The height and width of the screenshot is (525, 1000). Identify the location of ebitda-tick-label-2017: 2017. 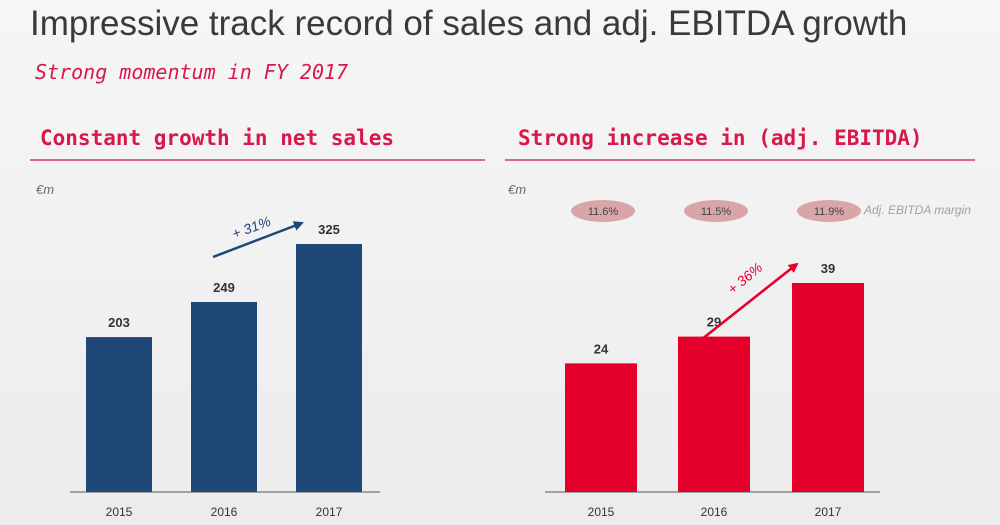
(828, 512).